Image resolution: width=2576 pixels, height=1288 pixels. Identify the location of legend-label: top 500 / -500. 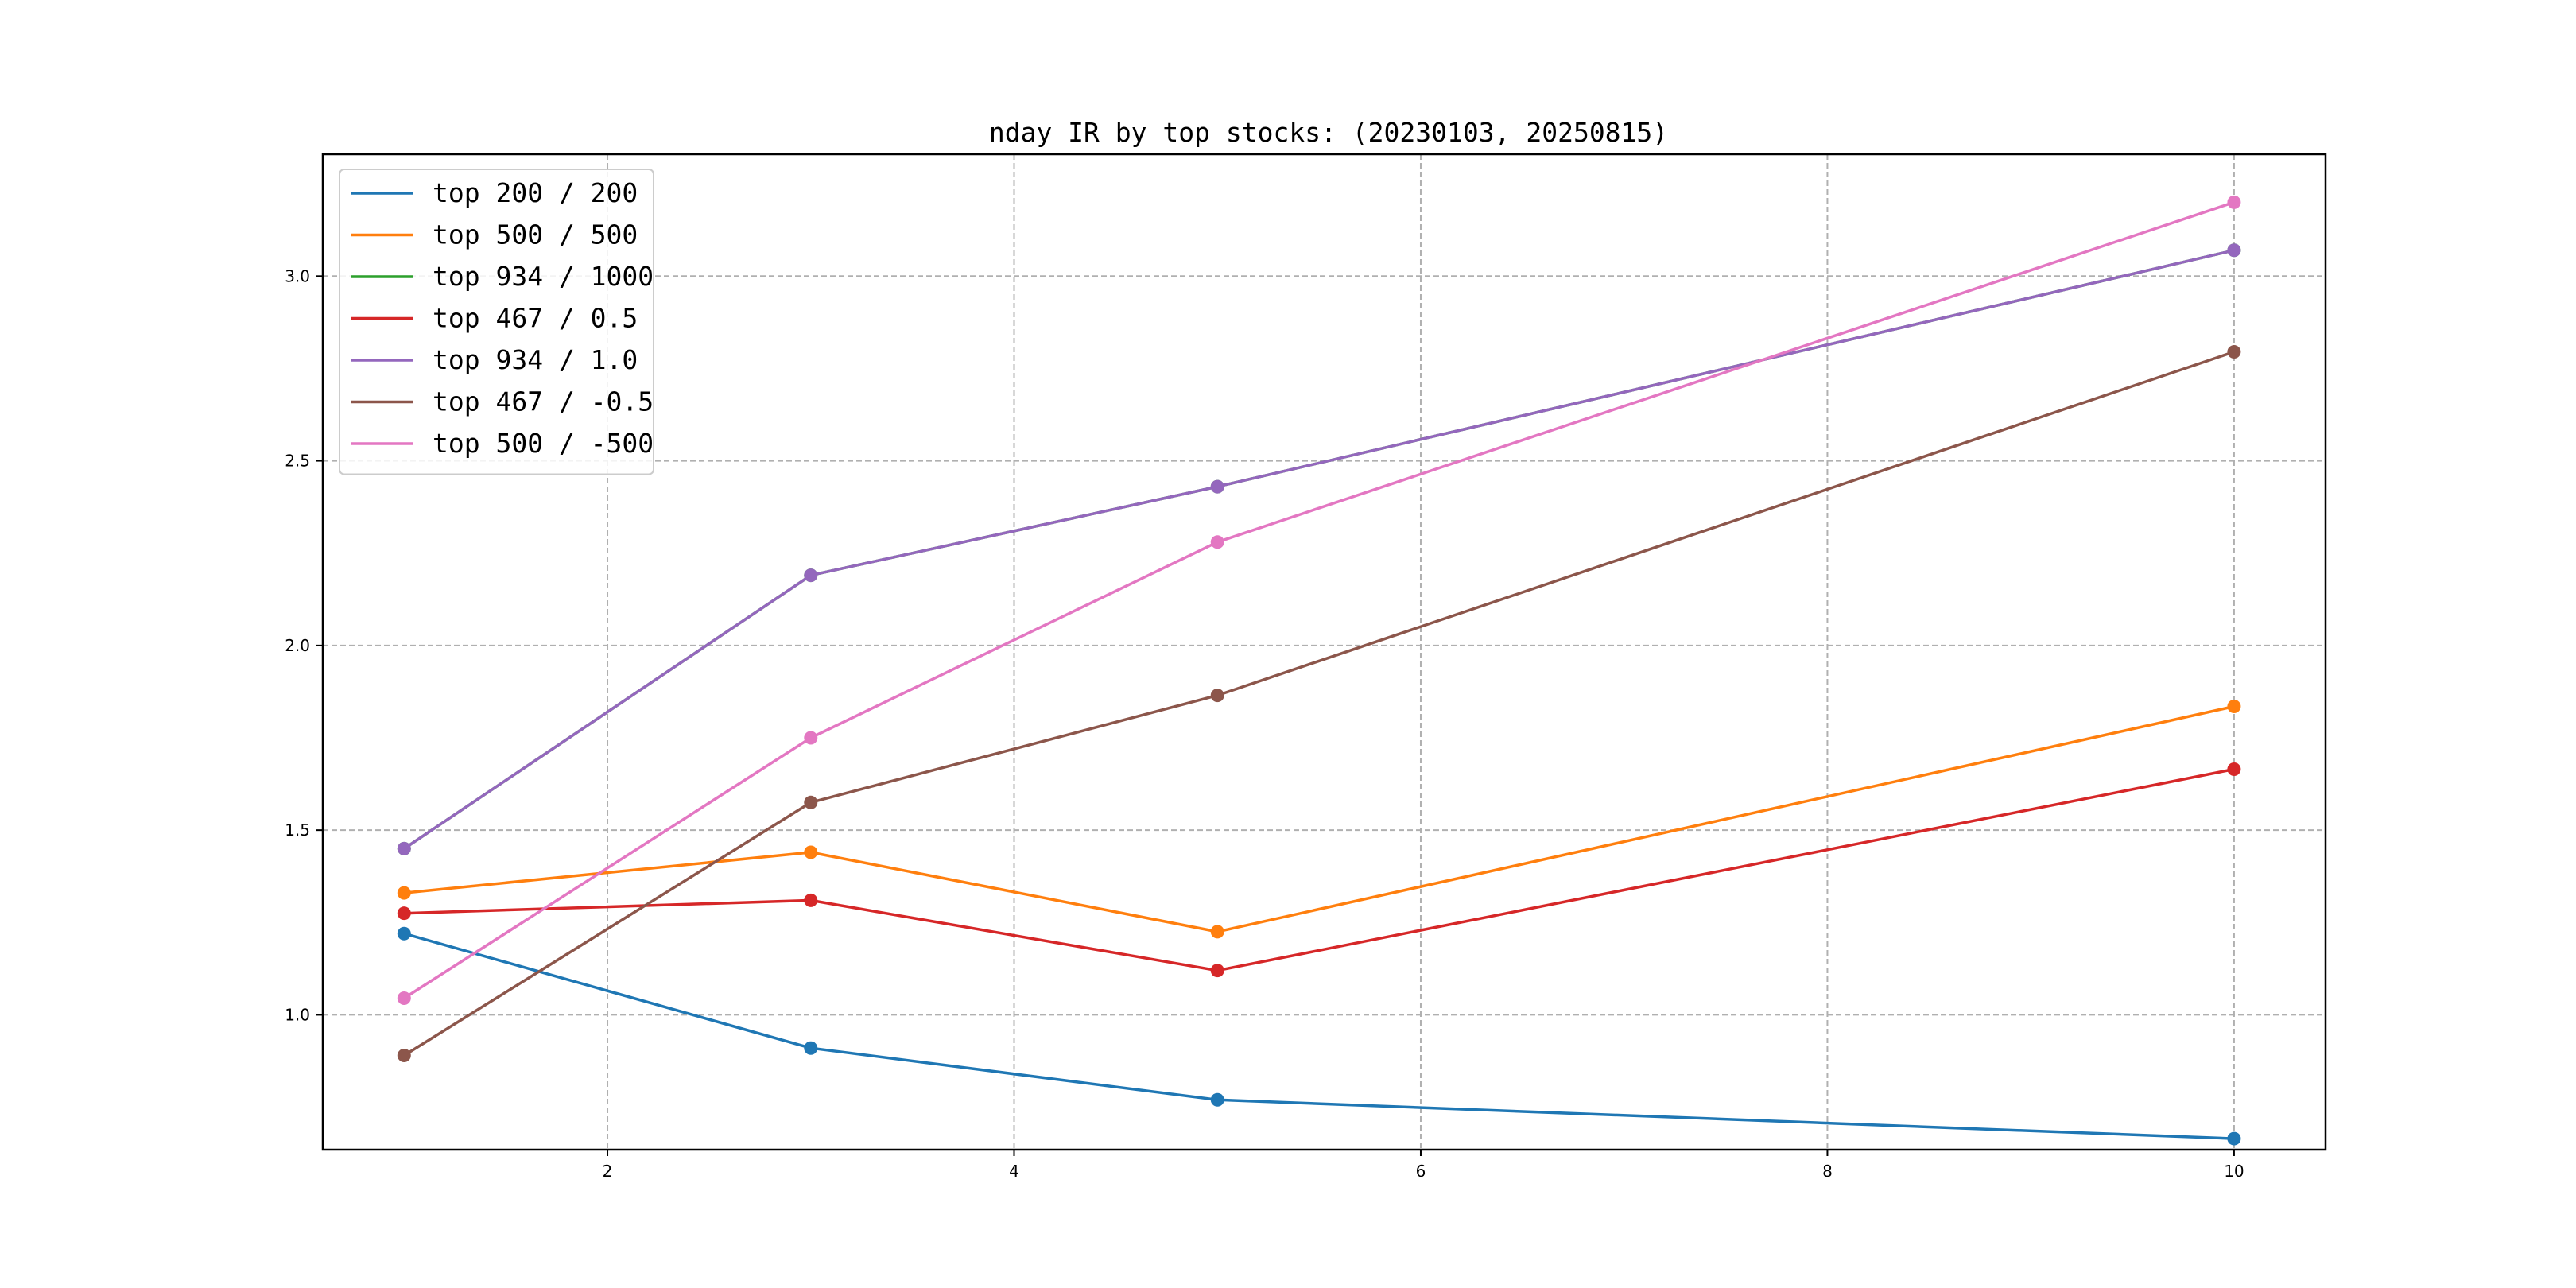
(543, 443).